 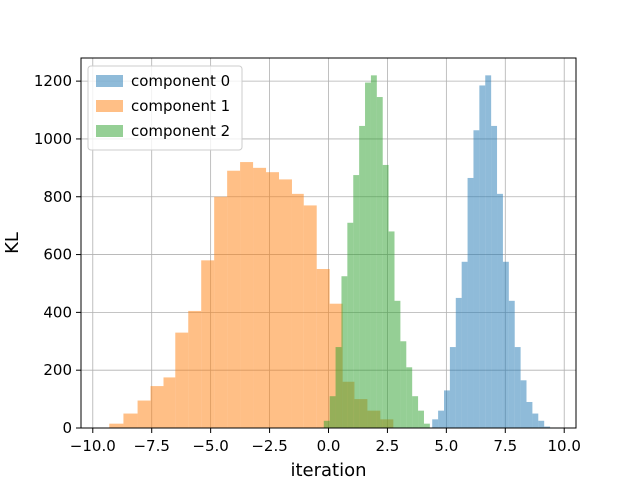 What do you see at coordinates (57, 255) in the screenshot?
I see `y-tick-label-3: 600` at bounding box center [57, 255].